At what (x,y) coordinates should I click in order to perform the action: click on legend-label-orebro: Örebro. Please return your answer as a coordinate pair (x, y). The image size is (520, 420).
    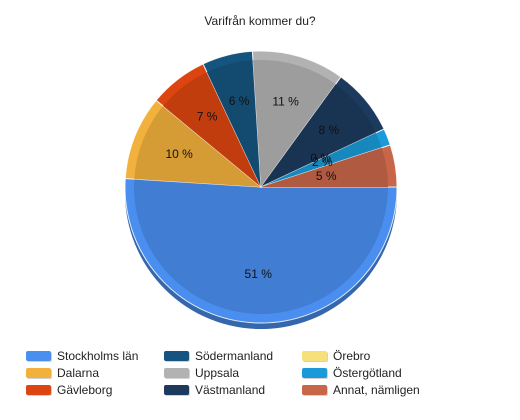
    Looking at the image, I should click on (352, 355).